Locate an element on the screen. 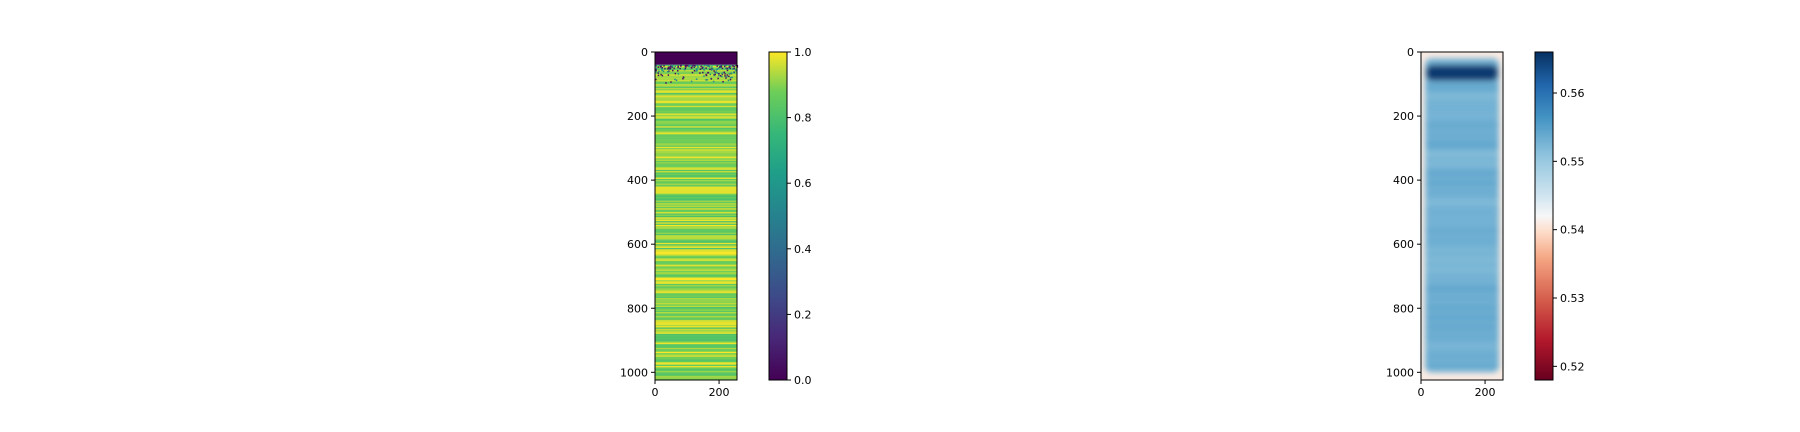 The width and height of the screenshot is (1800, 432). y-tick-label: 200 is located at coordinates (1403, 116).